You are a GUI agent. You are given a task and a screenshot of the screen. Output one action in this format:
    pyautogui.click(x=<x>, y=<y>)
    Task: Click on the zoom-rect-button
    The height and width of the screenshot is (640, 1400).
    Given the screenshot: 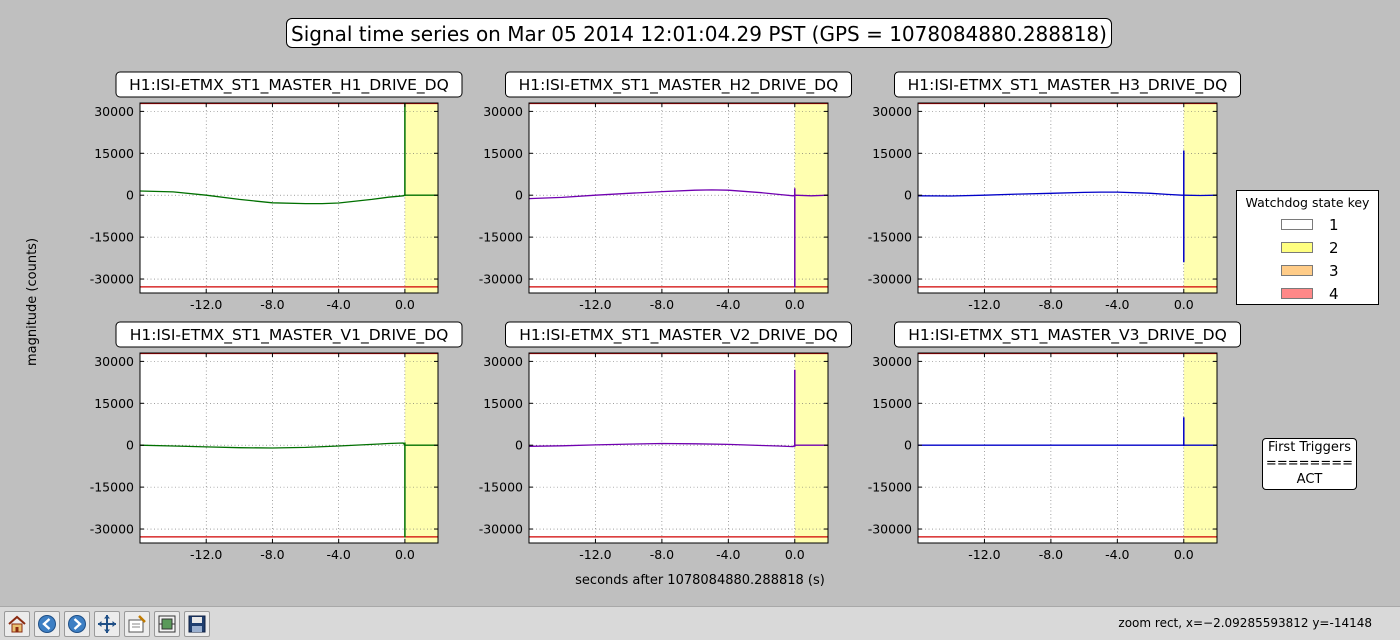 What is the action you would take?
    pyautogui.click(x=137, y=624)
    